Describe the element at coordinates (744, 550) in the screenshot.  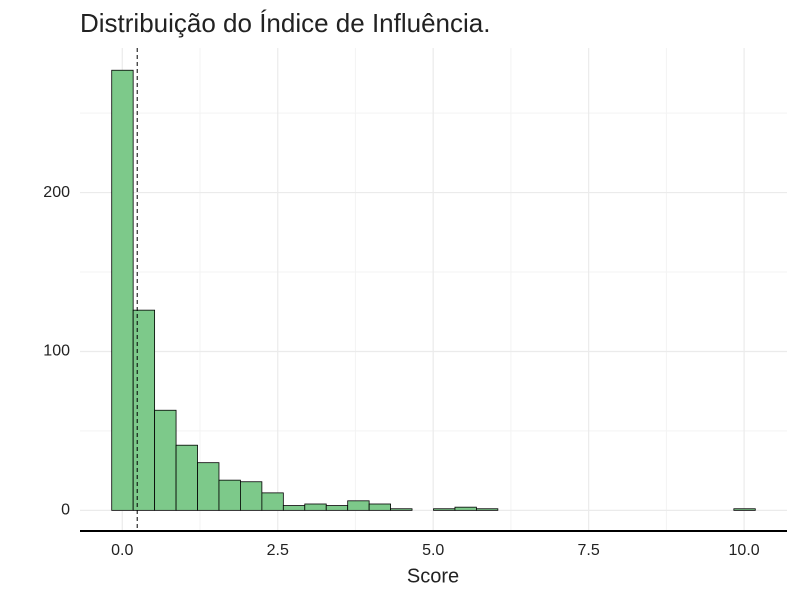
I see `x-tick-label: 10.0` at that location.